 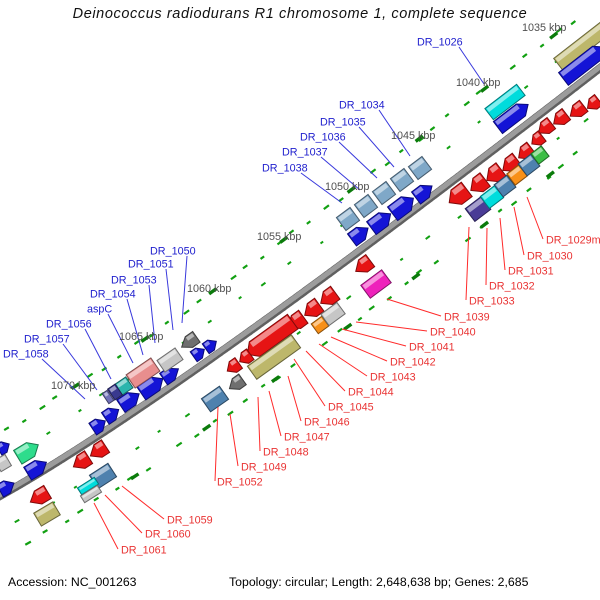 I want to click on gene-label: DR_1061, so click(x=144, y=551).